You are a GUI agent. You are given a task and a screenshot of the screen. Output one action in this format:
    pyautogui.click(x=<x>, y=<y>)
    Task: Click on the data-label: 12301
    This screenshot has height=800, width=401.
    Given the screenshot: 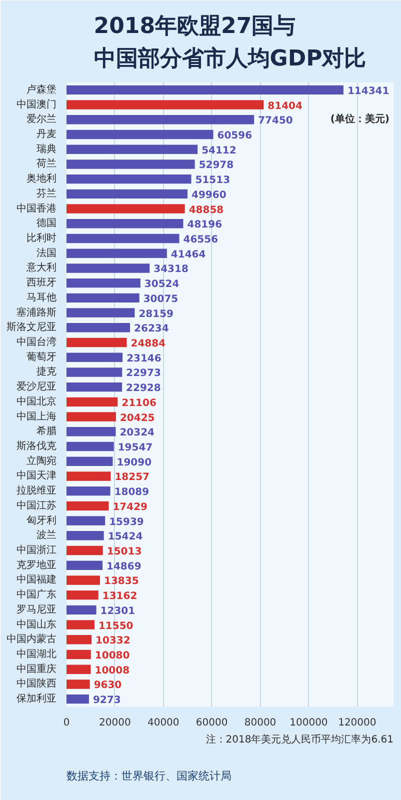 What is the action you would take?
    pyautogui.click(x=118, y=611)
    